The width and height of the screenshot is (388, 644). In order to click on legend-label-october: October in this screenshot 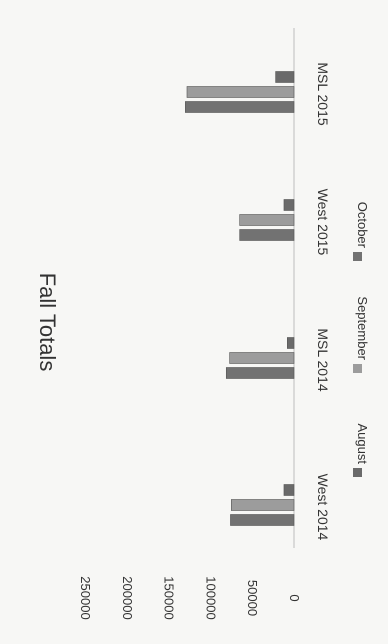, I will do `click(362, 225)`.